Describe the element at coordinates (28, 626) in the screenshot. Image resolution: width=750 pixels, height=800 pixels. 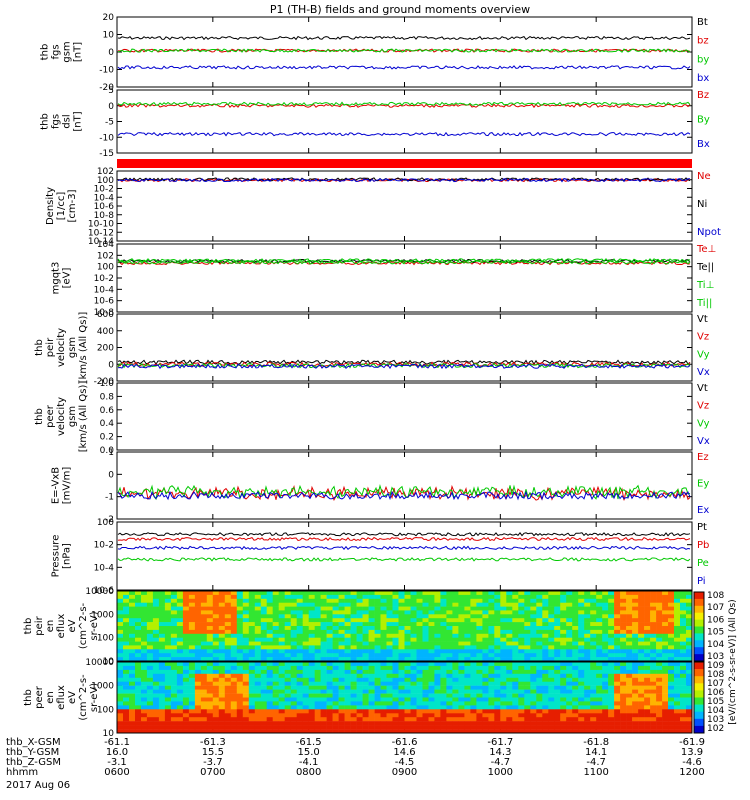
I see `y-axis-label: thb` at that location.